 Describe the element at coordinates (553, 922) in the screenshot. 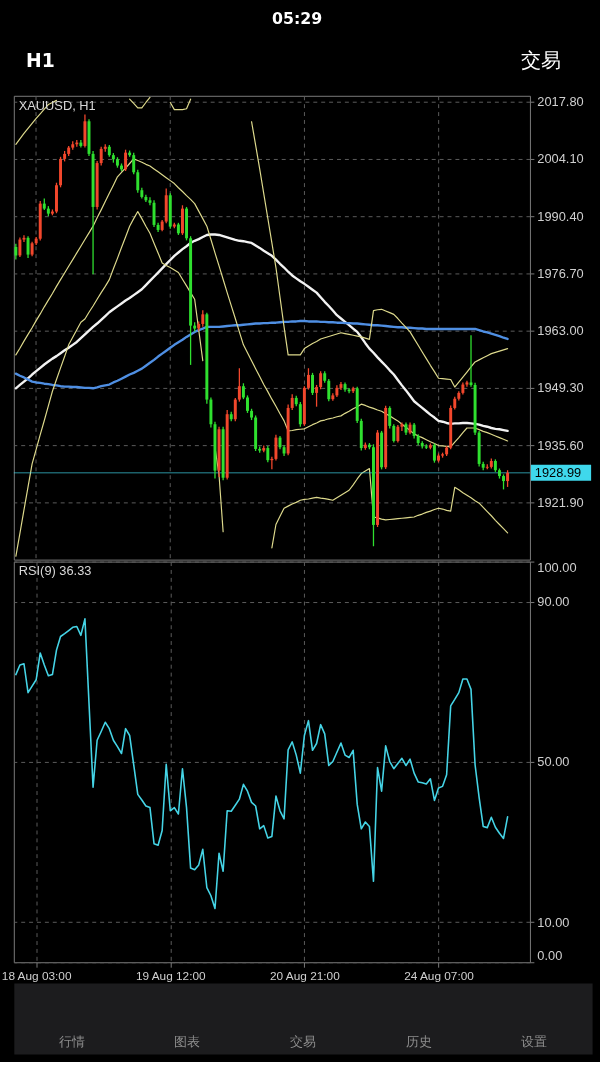

I see `y-tick-label: 10.00` at that location.